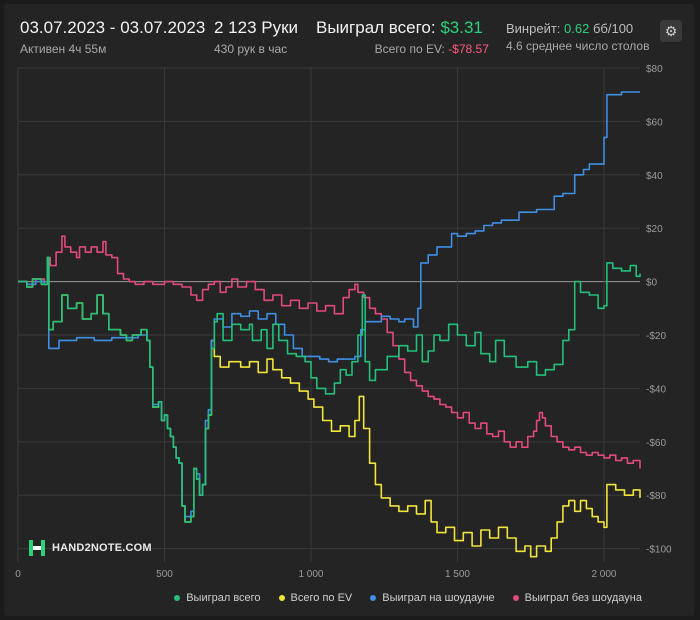 This screenshot has width=700, height=620. I want to click on legend-item-non-showdown: Выиграл без шоудауна, so click(577, 598).